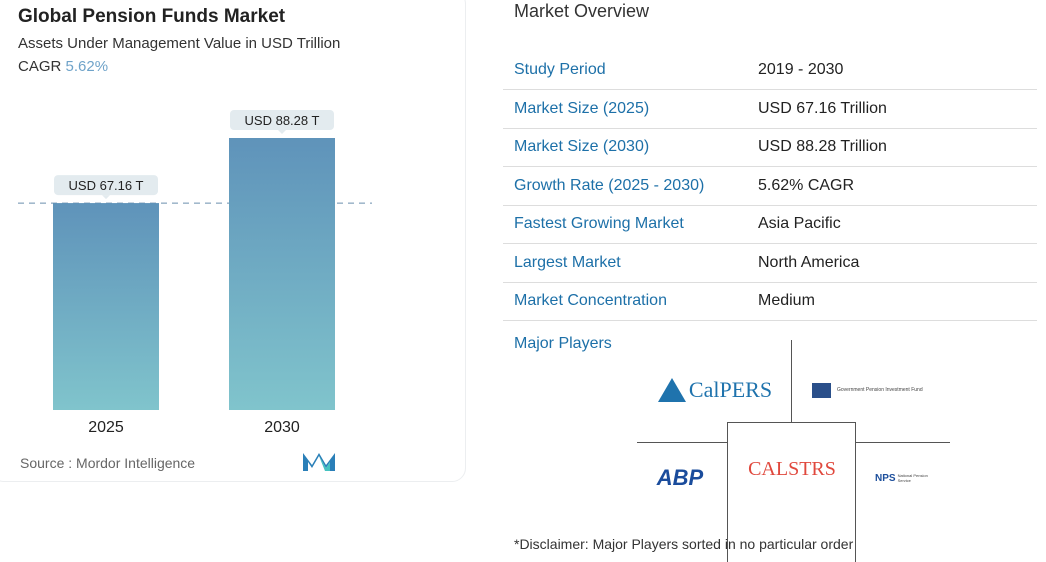 This screenshot has height=562, width=1046. I want to click on row-label: Largest Market, so click(625, 263).